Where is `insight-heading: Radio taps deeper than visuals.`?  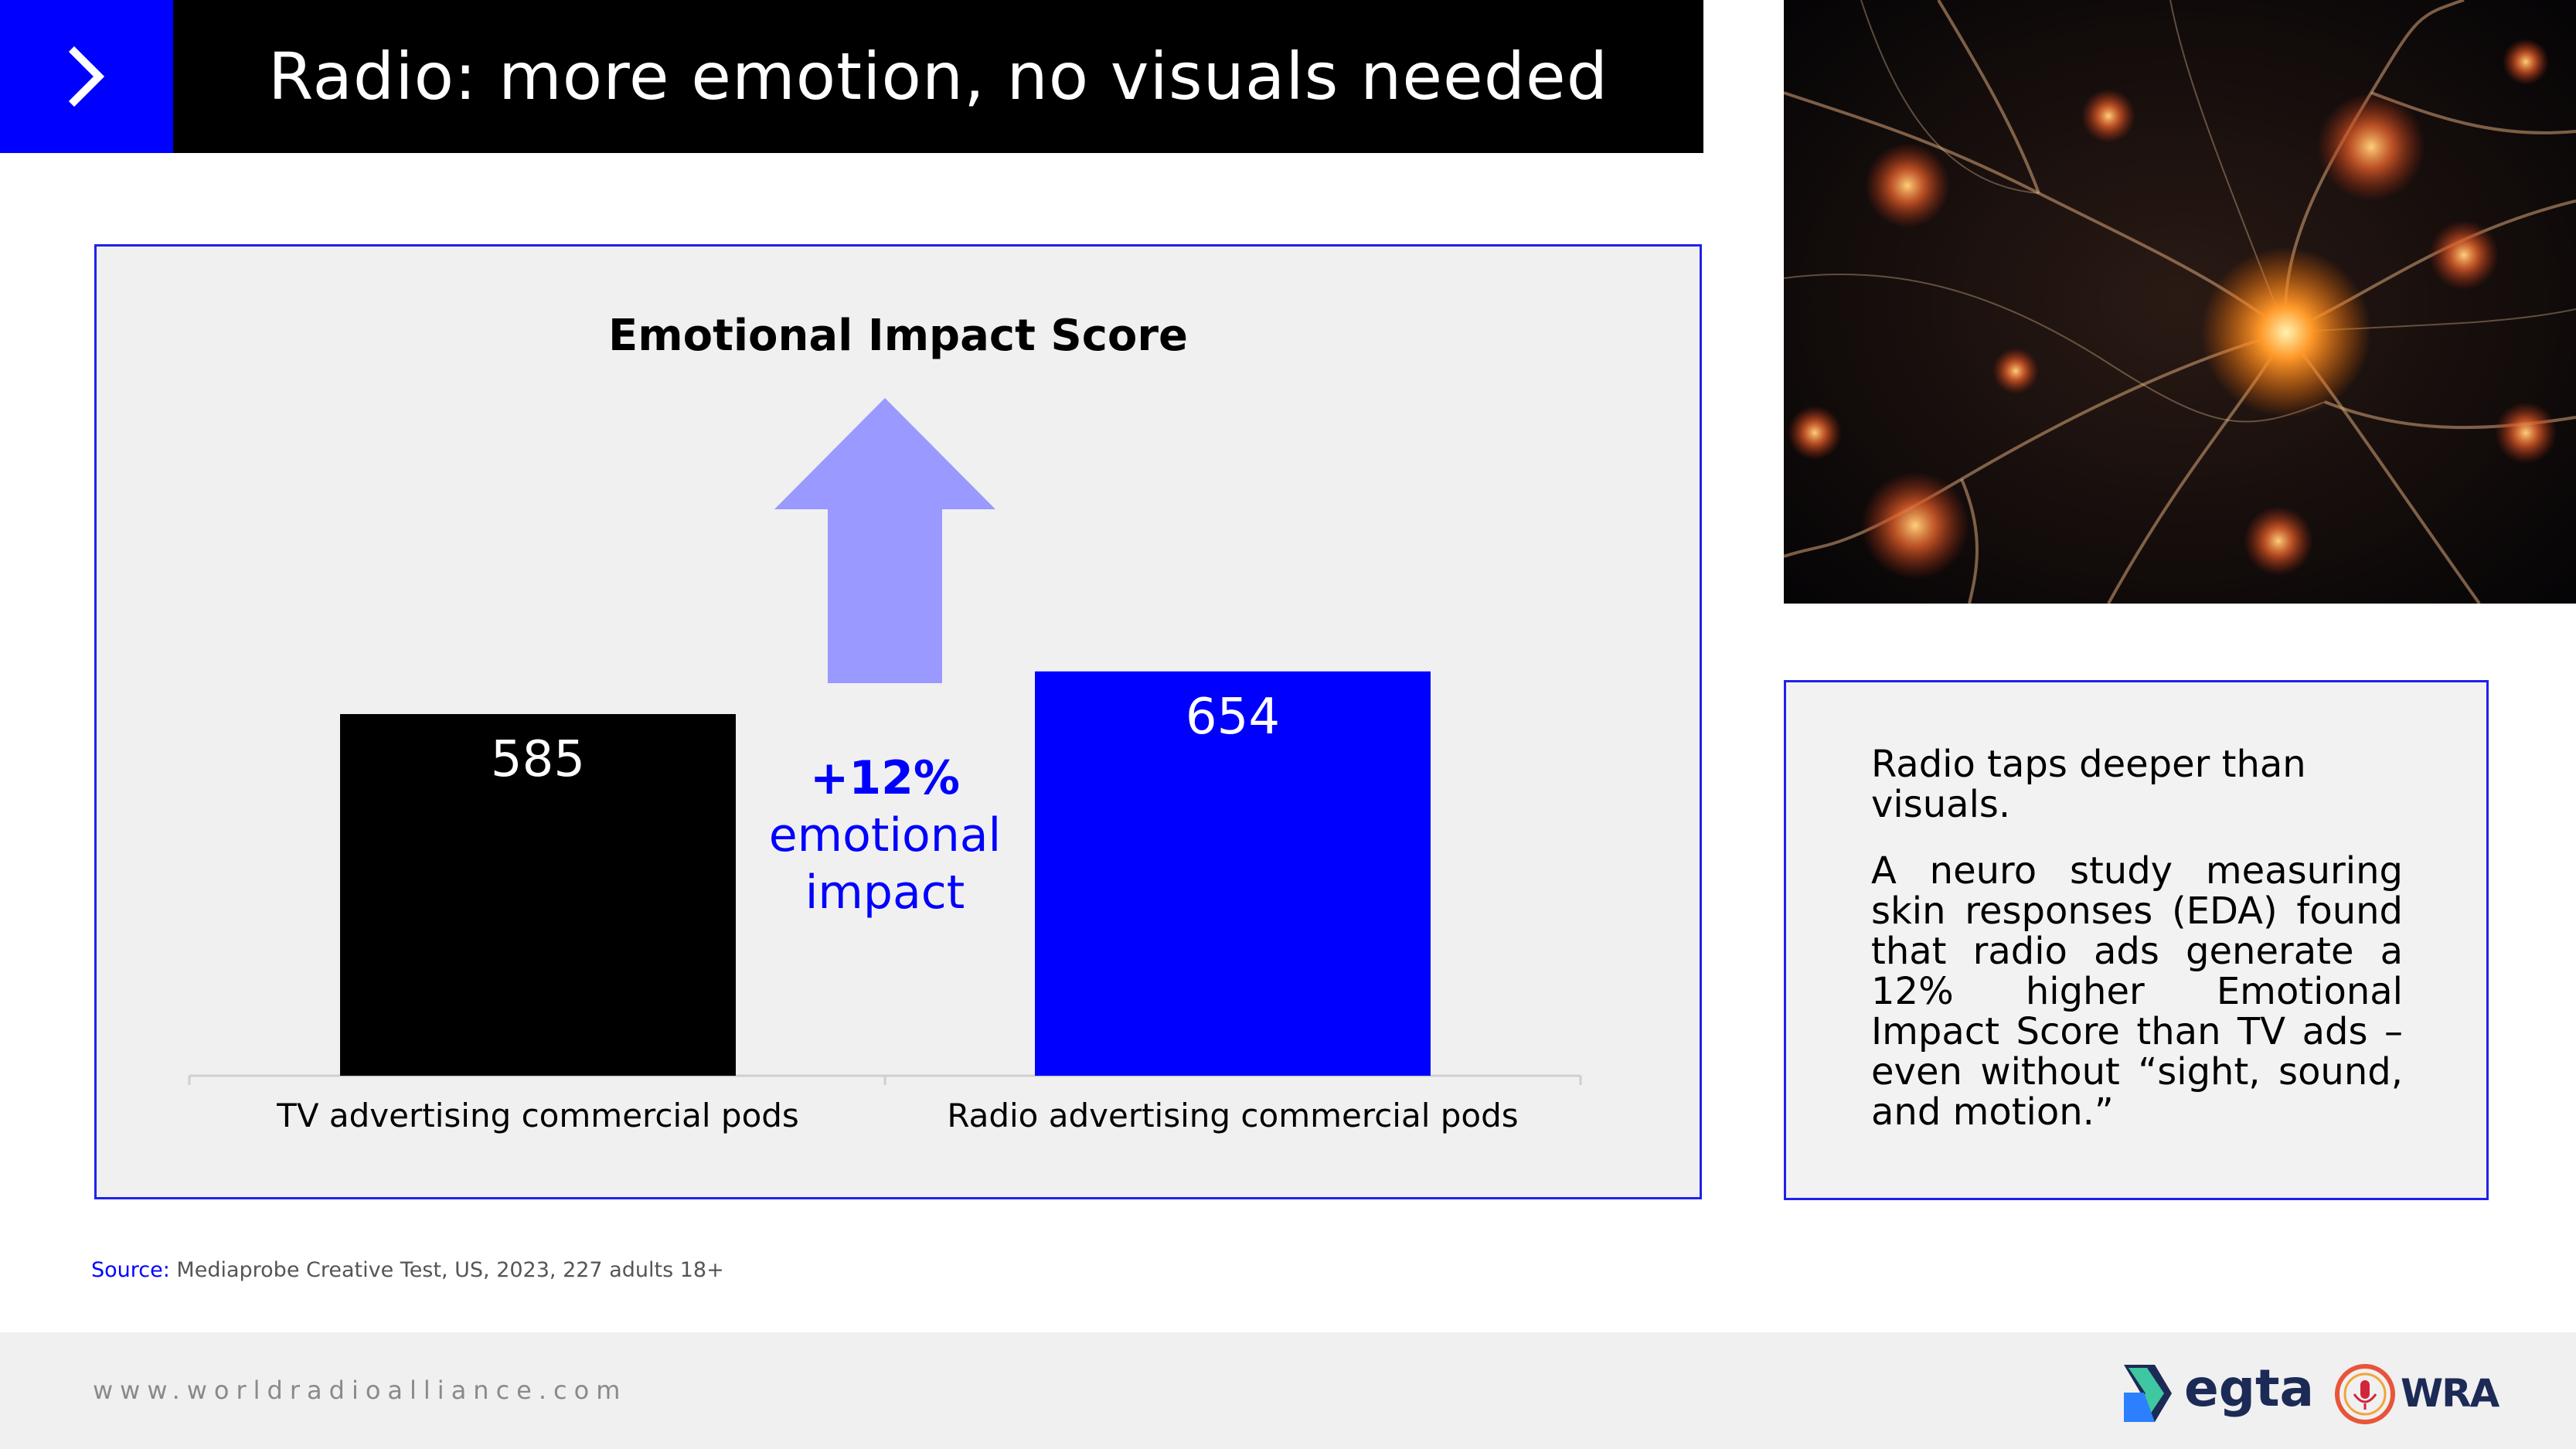
insight-heading: Radio taps deeper than visuals. is located at coordinates (2088, 784).